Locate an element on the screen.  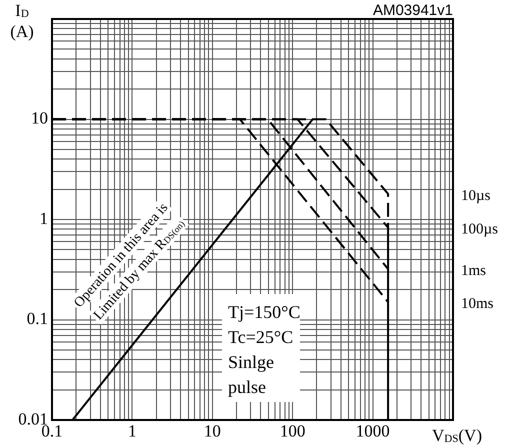
y-tick-label: 1 is located at coordinates (44, 218).